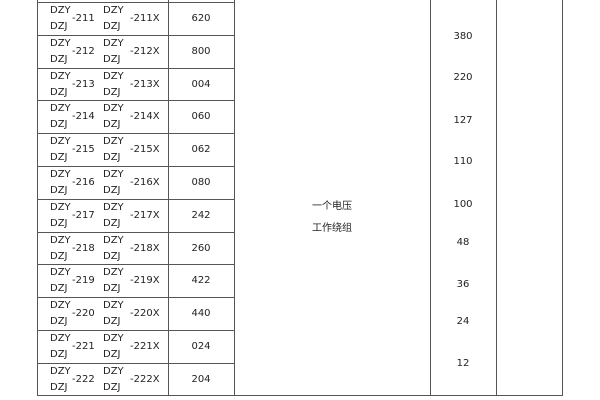  Describe the element at coordinates (201, 346) in the screenshot. I see `cell-code: 024` at that location.